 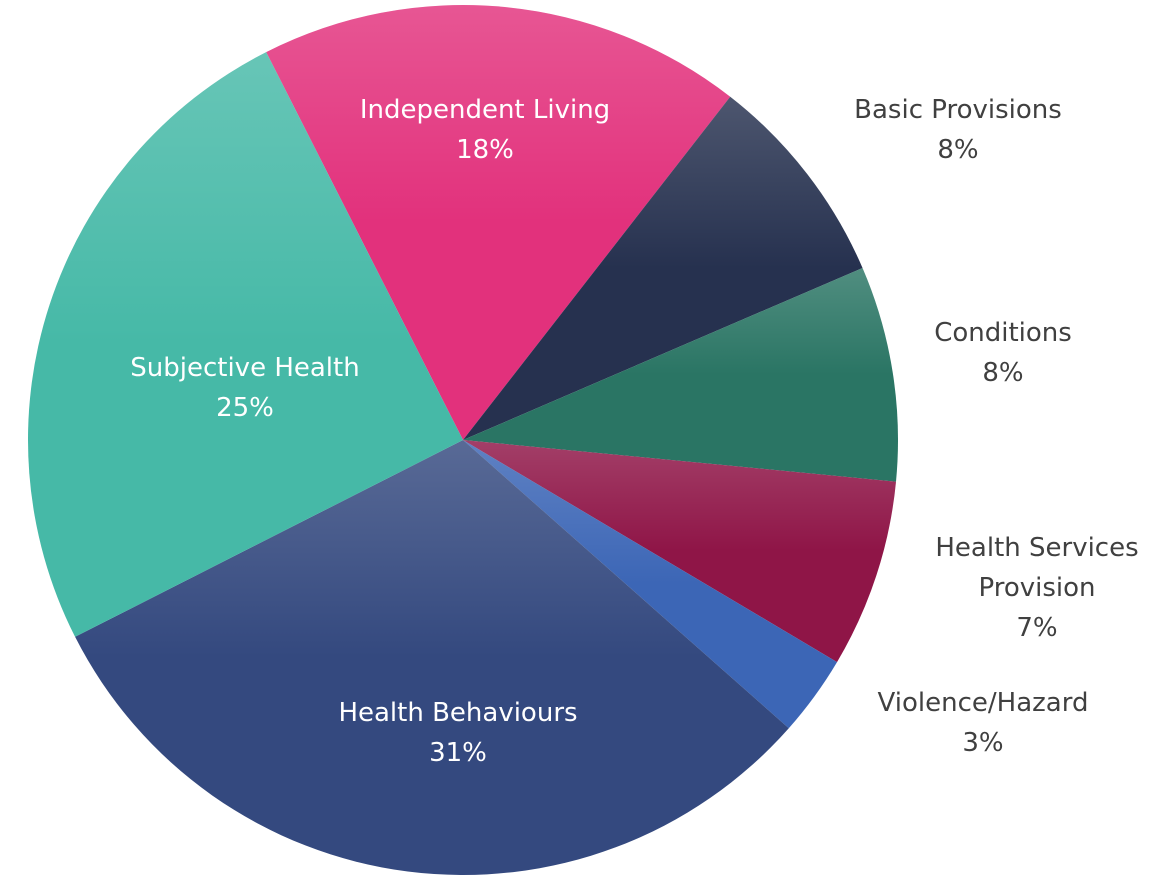 What do you see at coordinates (245, 368) in the screenshot?
I see `category-label: Subjective Health` at bounding box center [245, 368].